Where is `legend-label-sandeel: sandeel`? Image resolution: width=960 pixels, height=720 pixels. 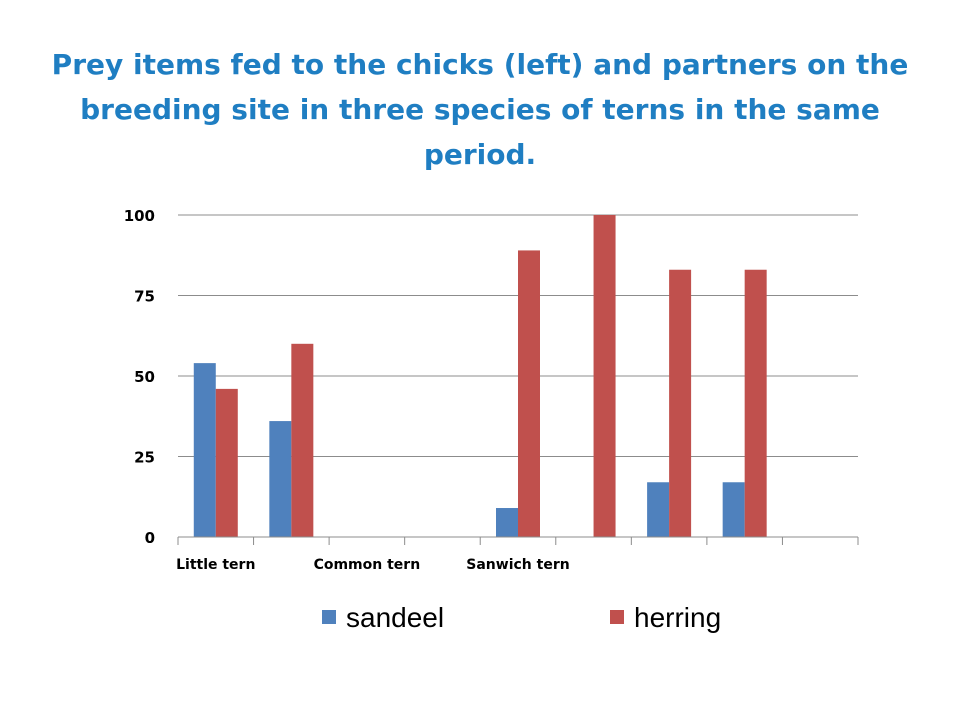 legend-label-sandeel: sandeel is located at coordinates (395, 617).